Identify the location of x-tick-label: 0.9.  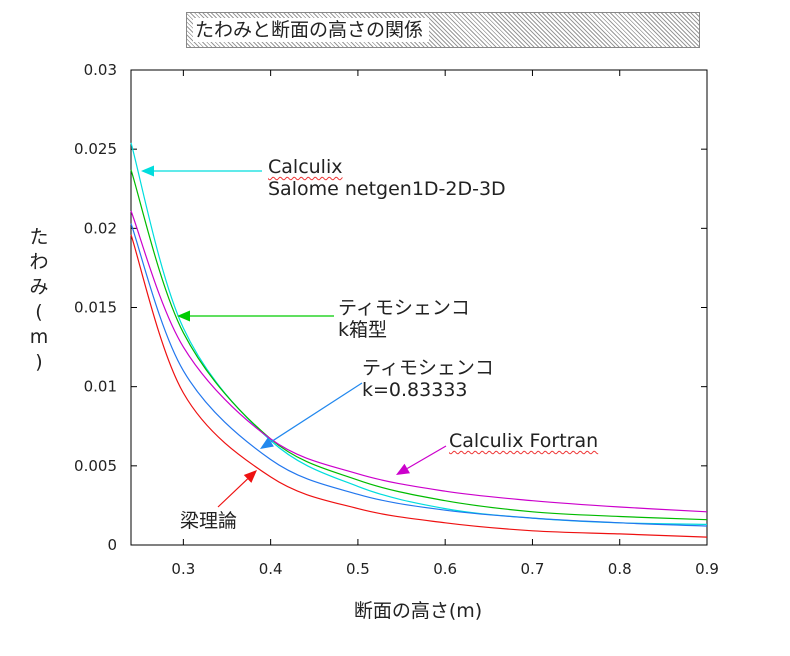
(707, 569).